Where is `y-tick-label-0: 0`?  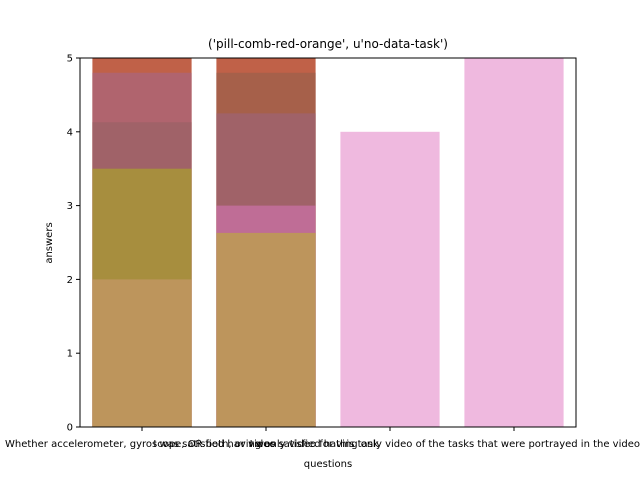
y-tick-label-0: 0 is located at coordinates (70, 428).